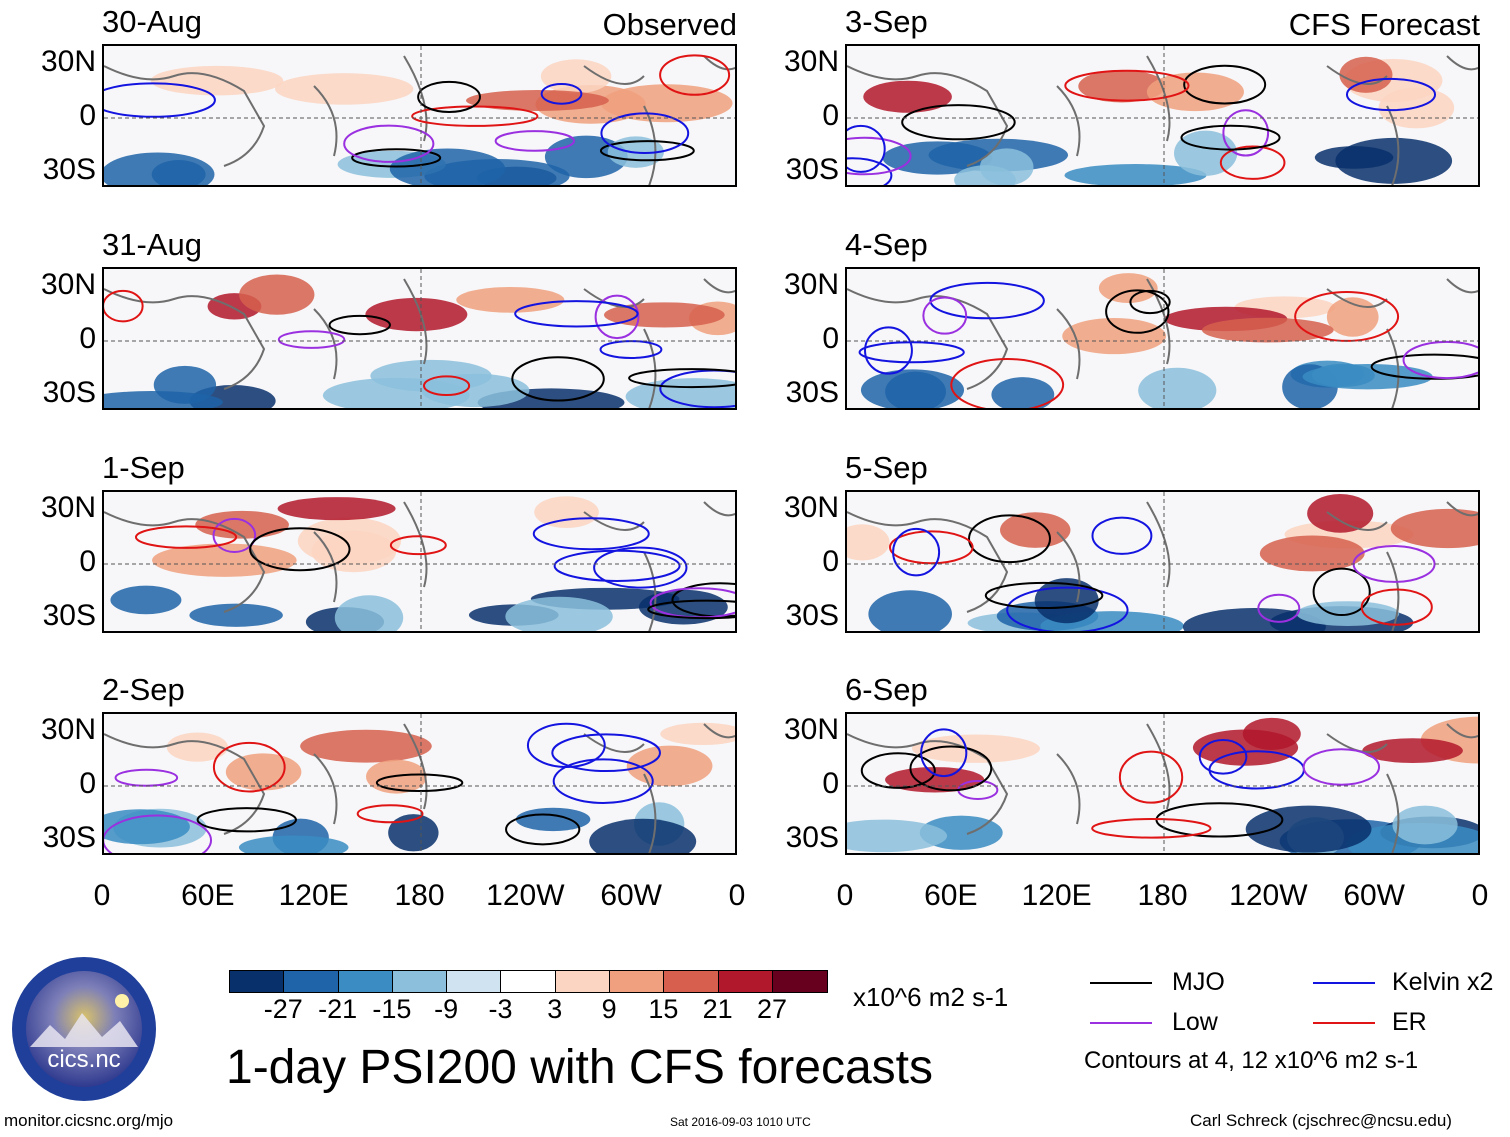 This screenshot has height=1137, width=1510. I want to click on longitude-label: 120W, so click(525, 895).